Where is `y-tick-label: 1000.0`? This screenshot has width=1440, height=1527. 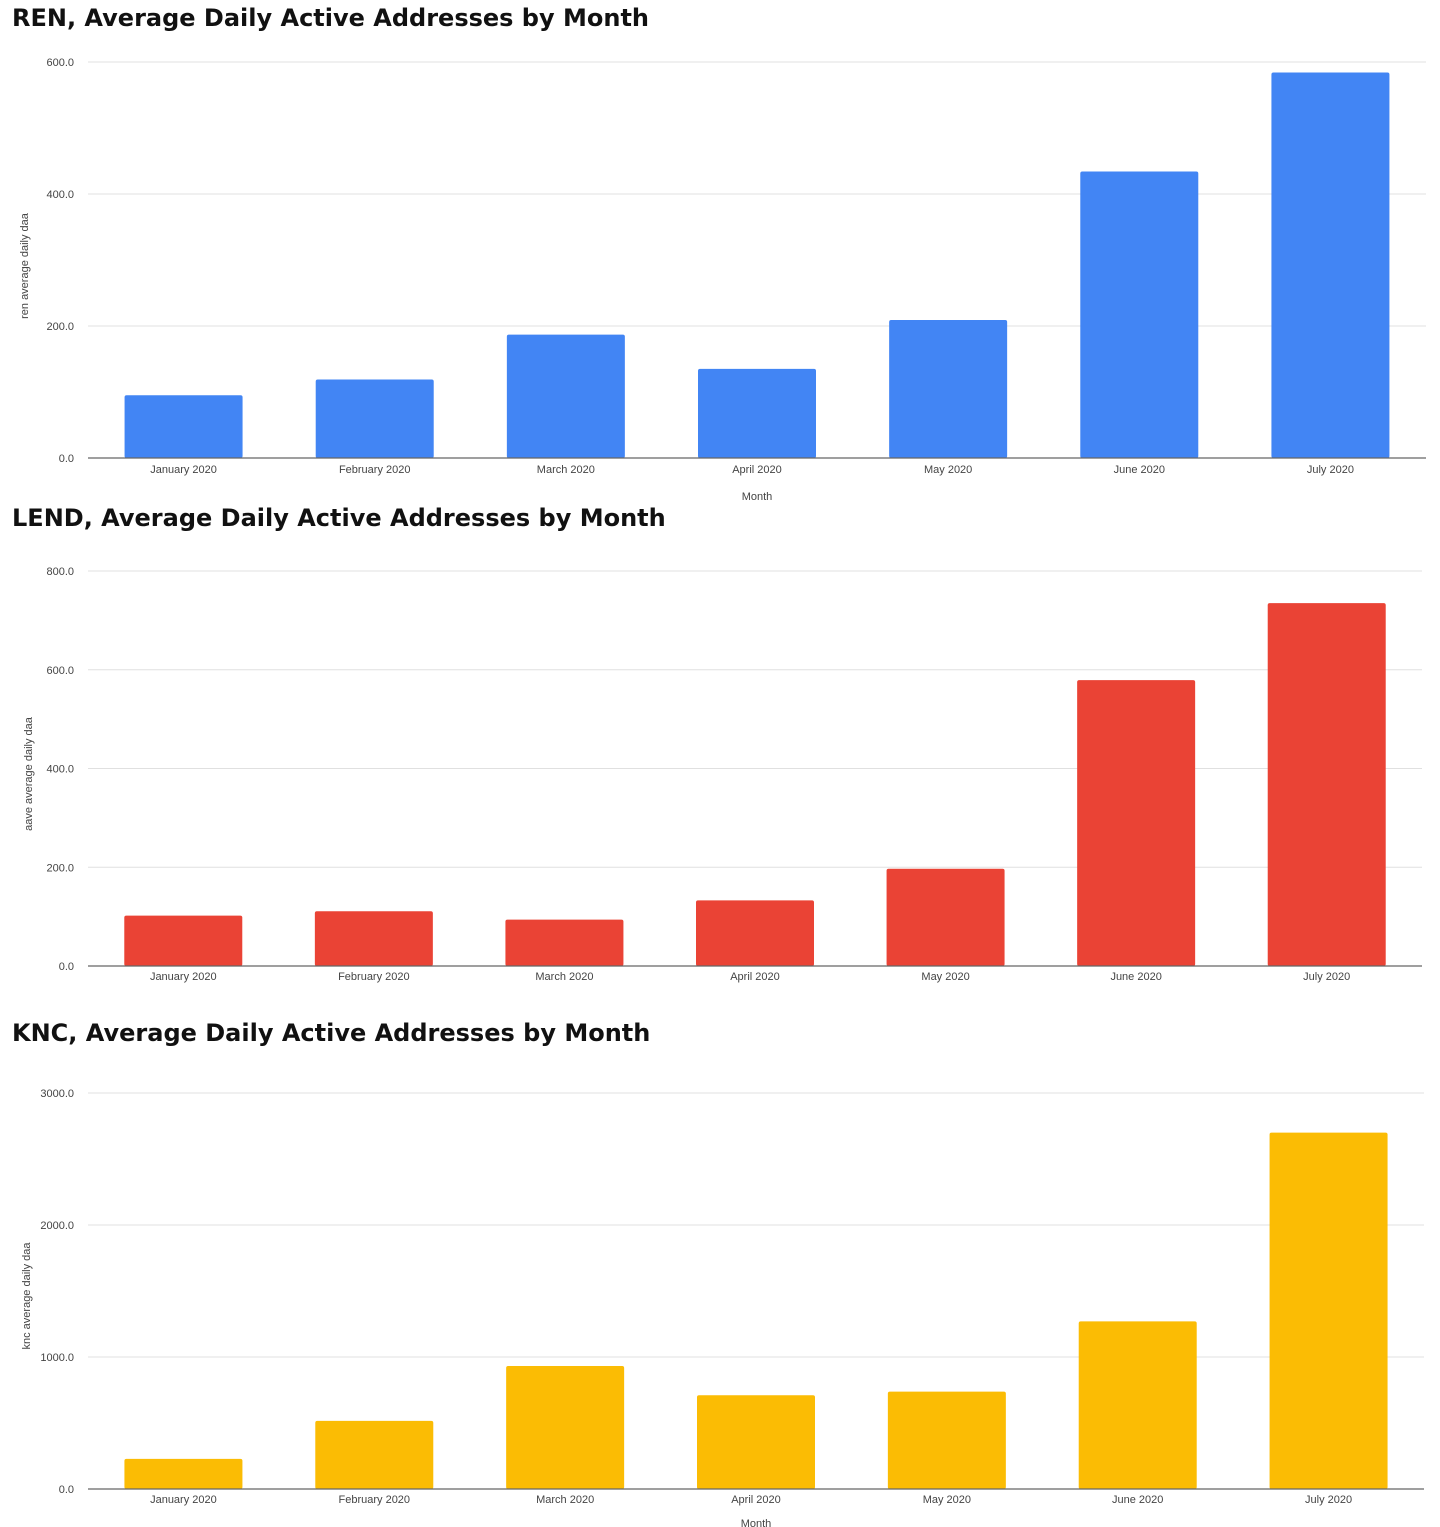 y-tick-label: 1000.0 is located at coordinates (57, 1358).